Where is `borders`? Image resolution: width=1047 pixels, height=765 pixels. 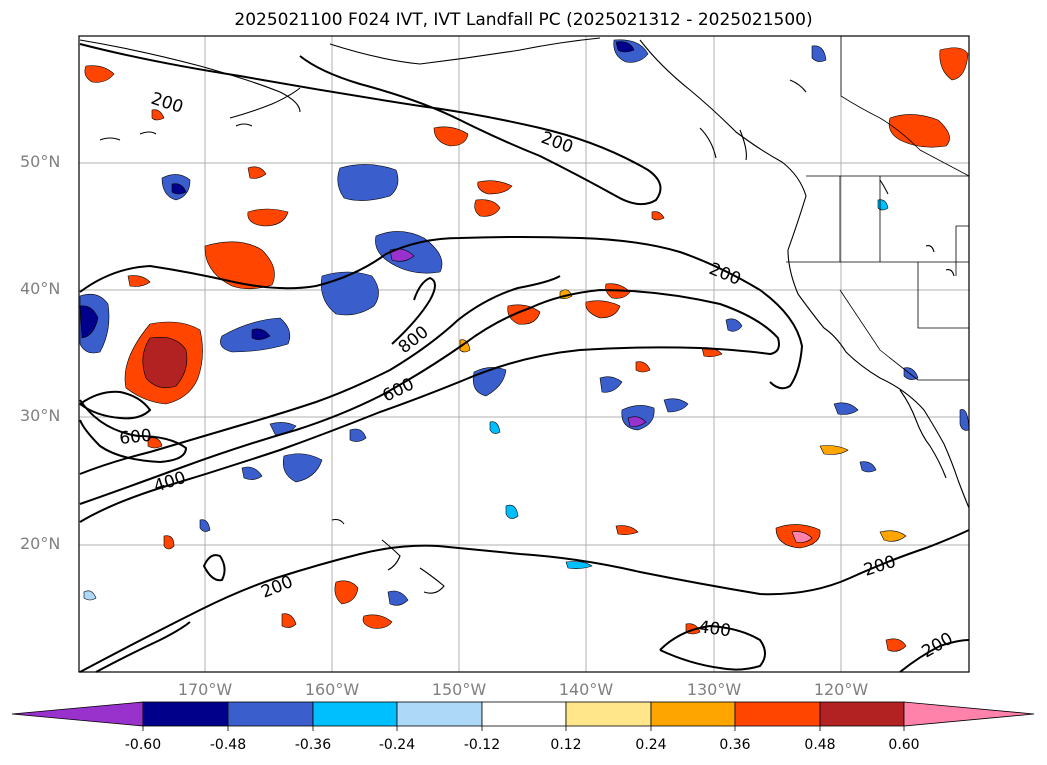
borders is located at coordinates (878, 208).